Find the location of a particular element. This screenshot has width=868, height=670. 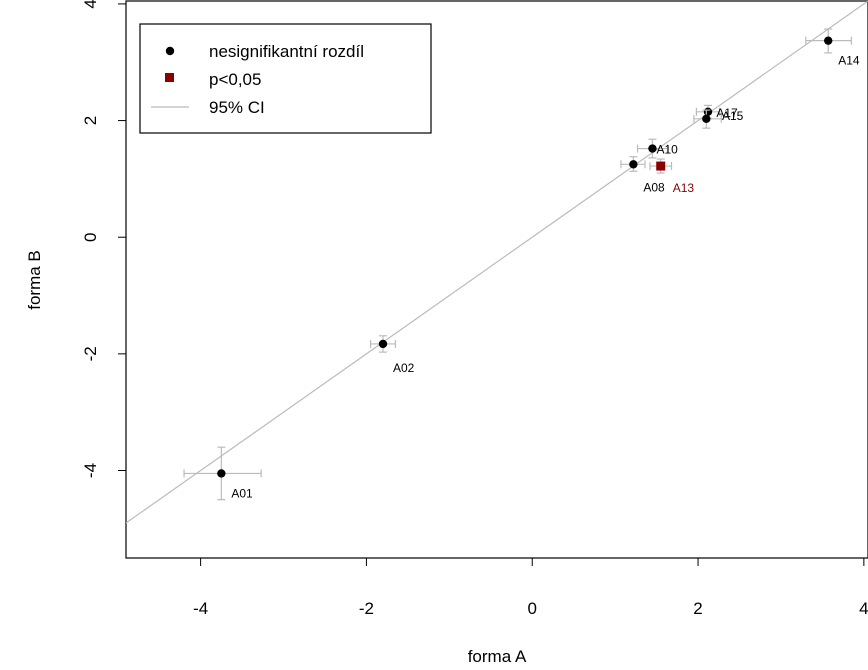

data-point-A08 is located at coordinates (633, 164).